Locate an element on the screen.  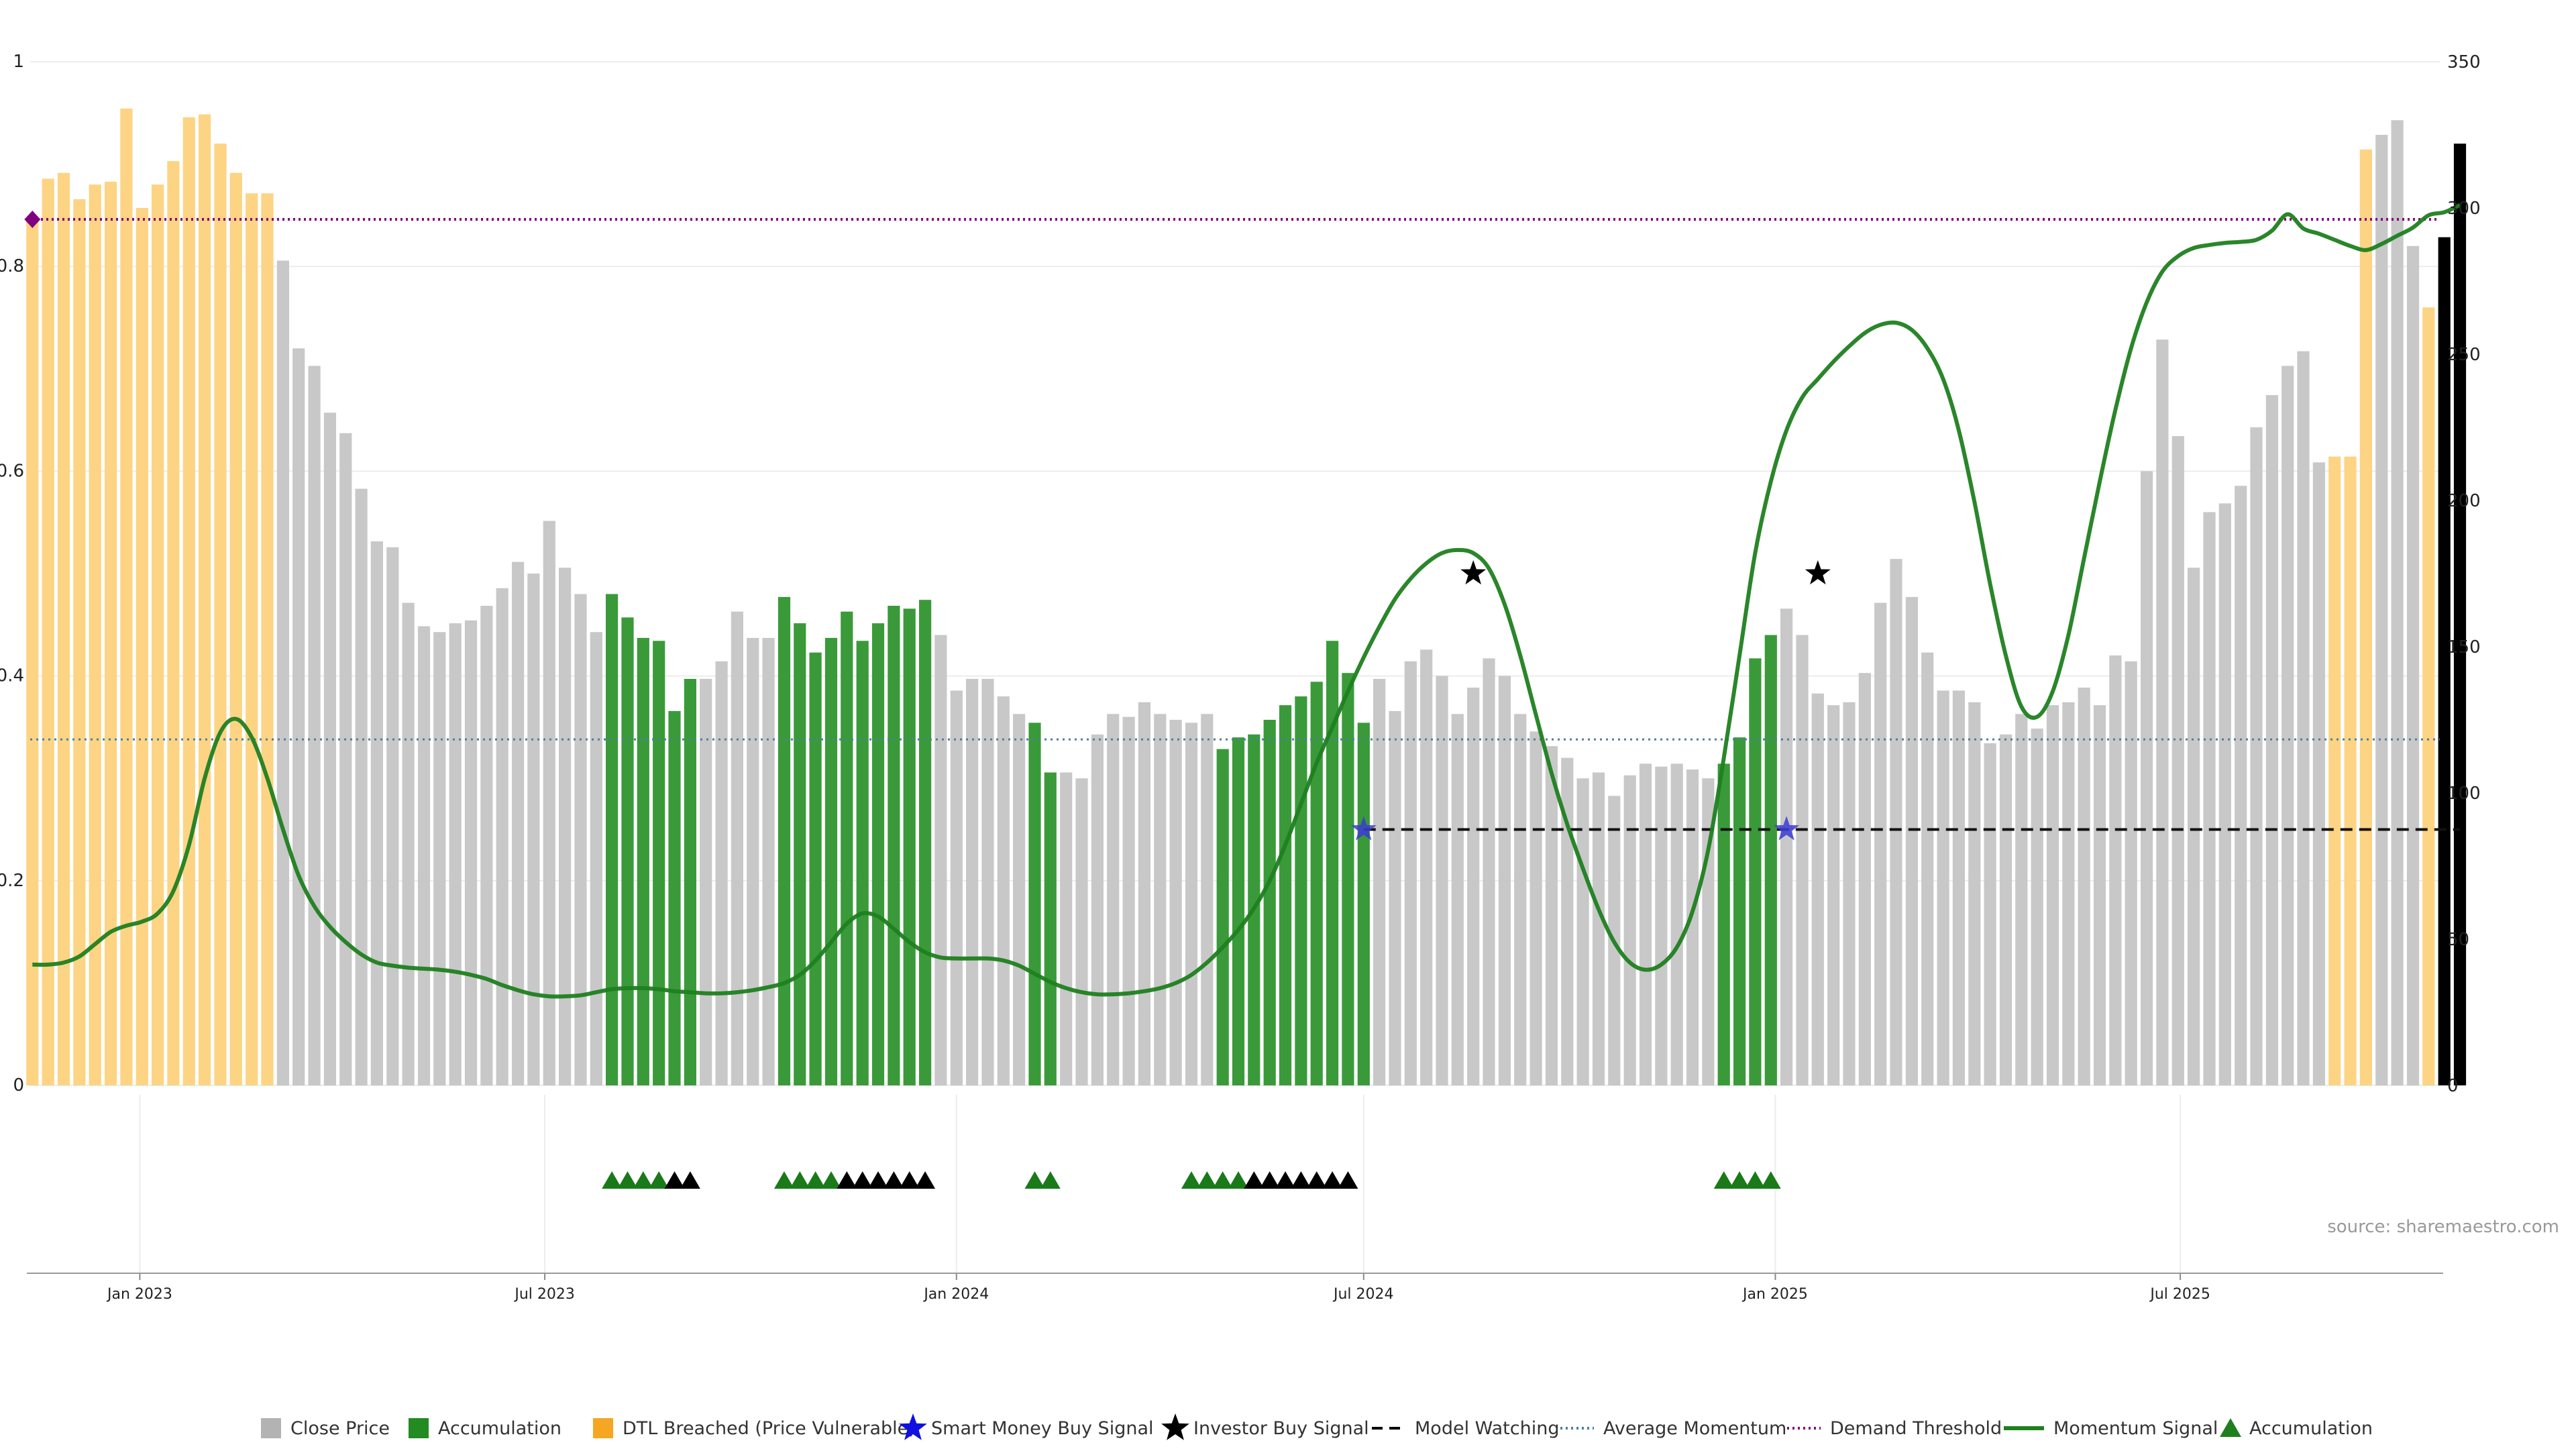
legend-label: Model Watching is located at coordinates (1487, 1428).